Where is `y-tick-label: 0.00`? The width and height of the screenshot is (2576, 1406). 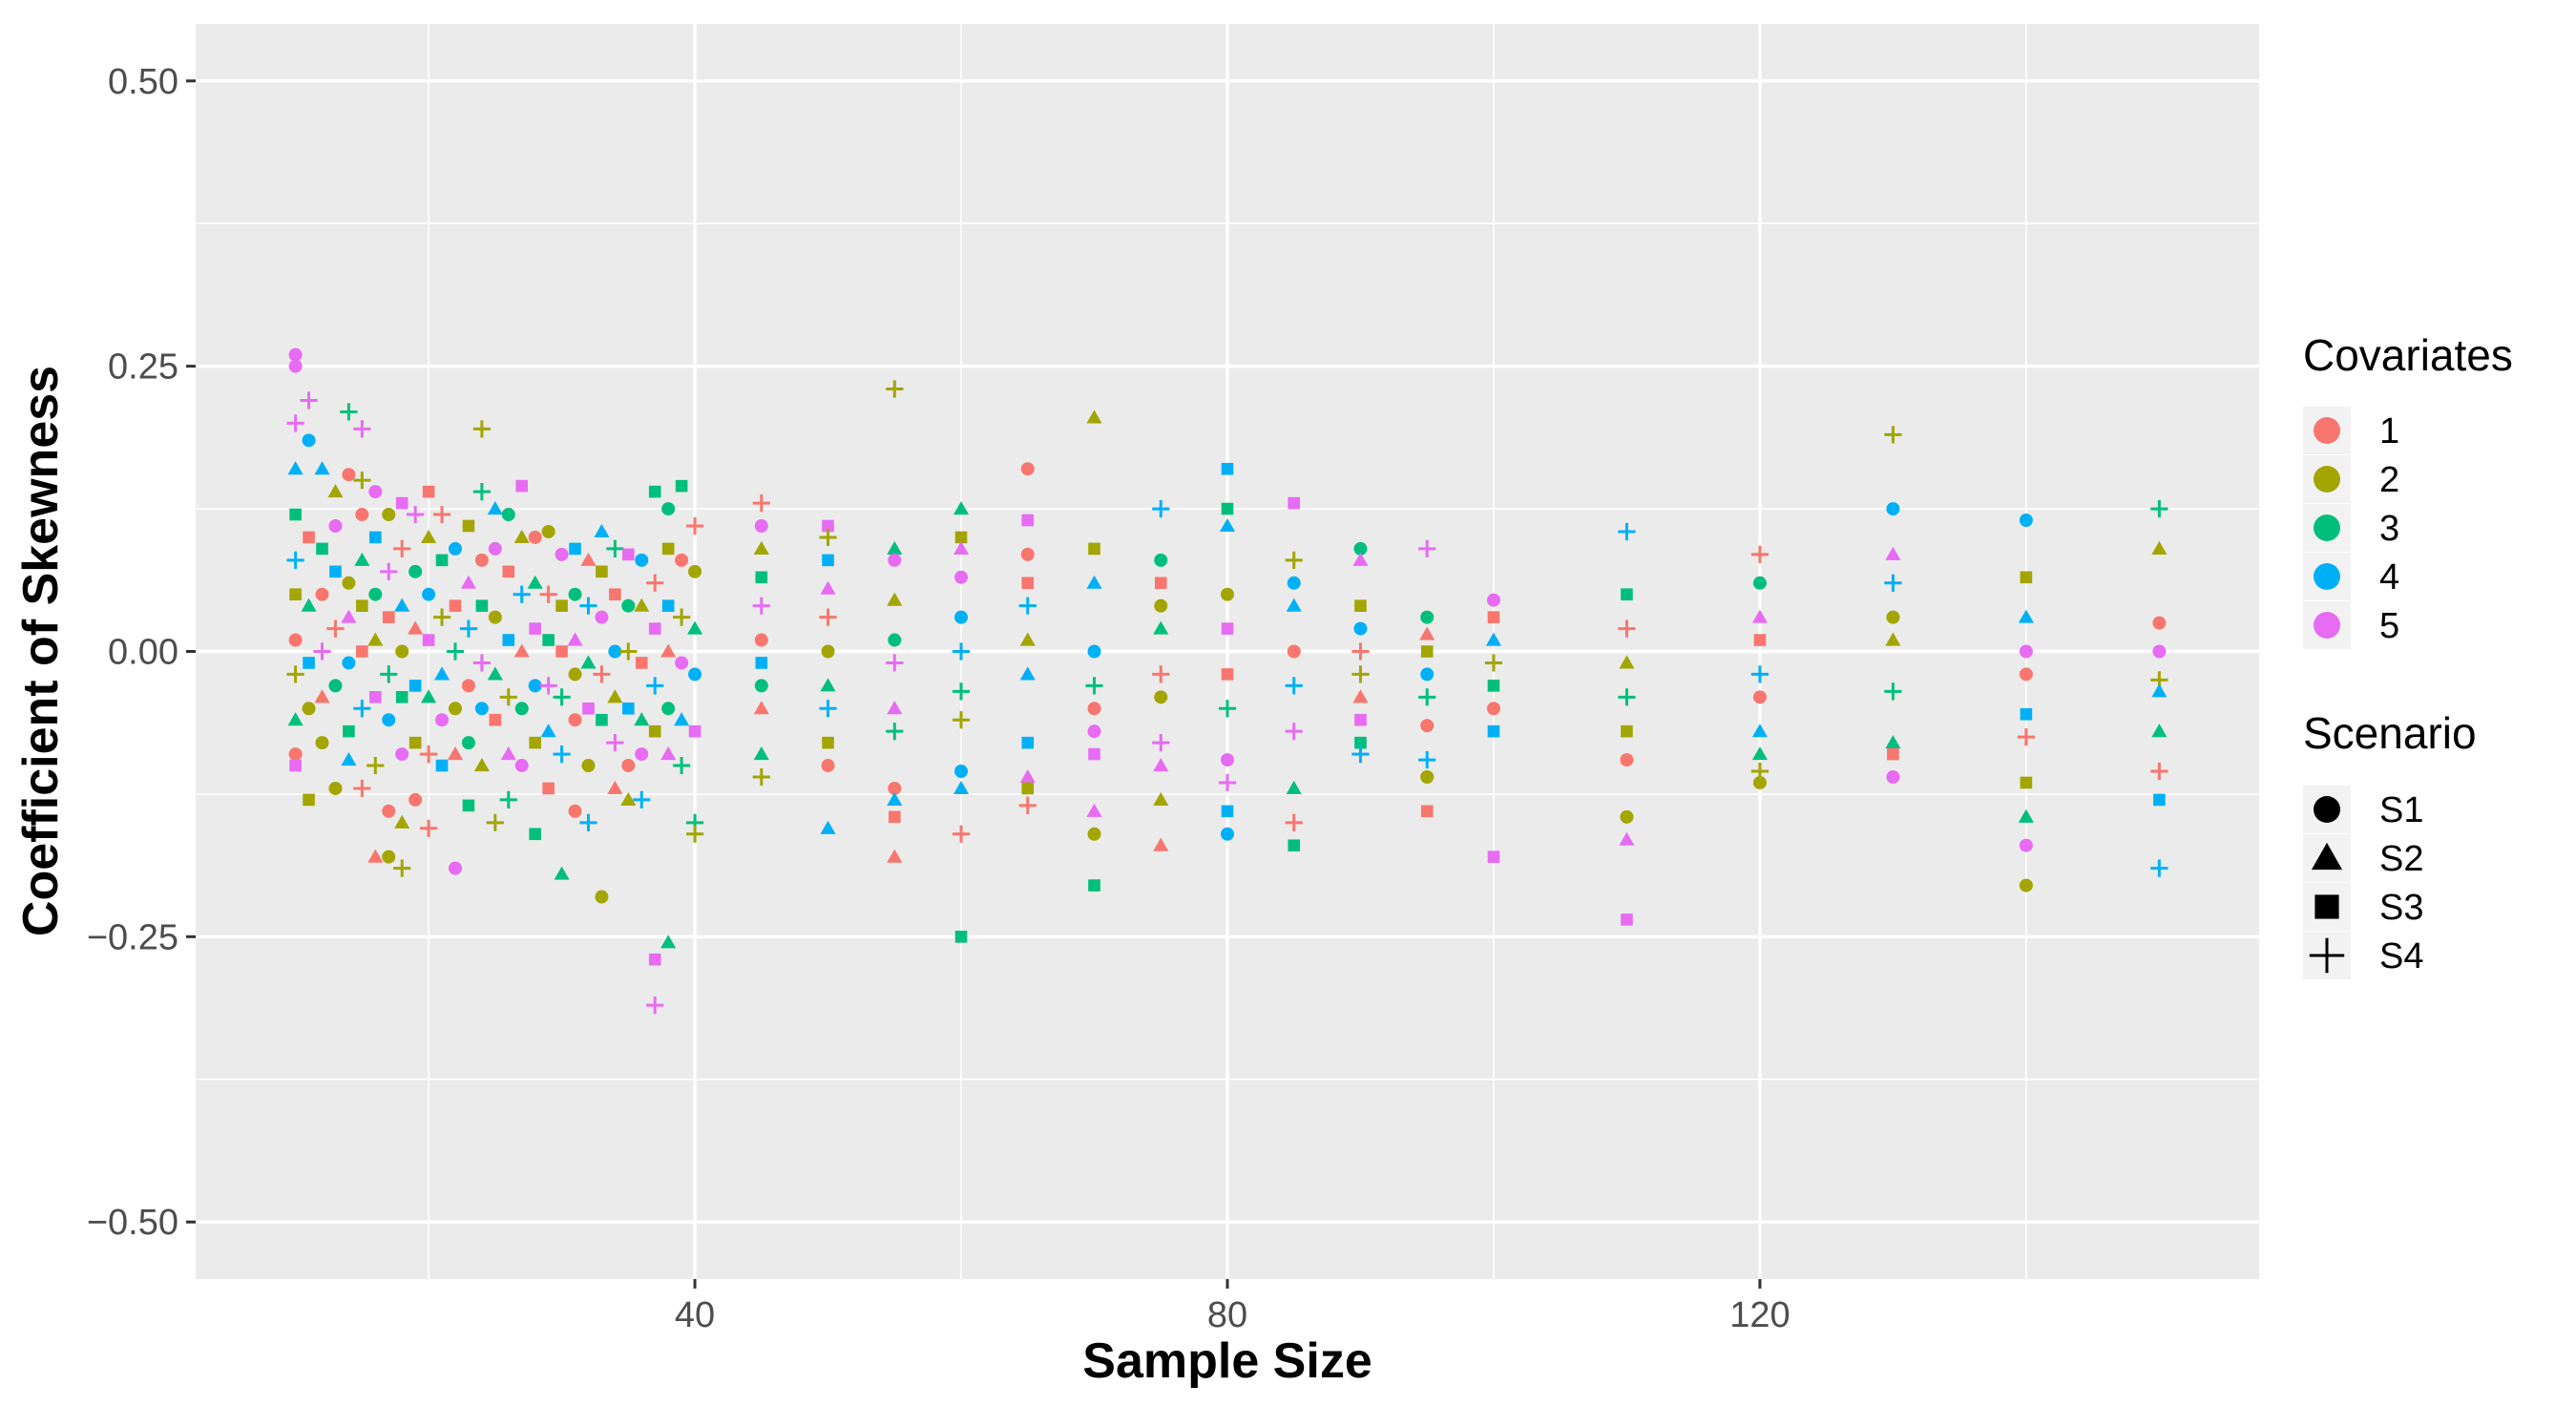 y-tick-label: 0.00 is located at coordinates (143, 653).